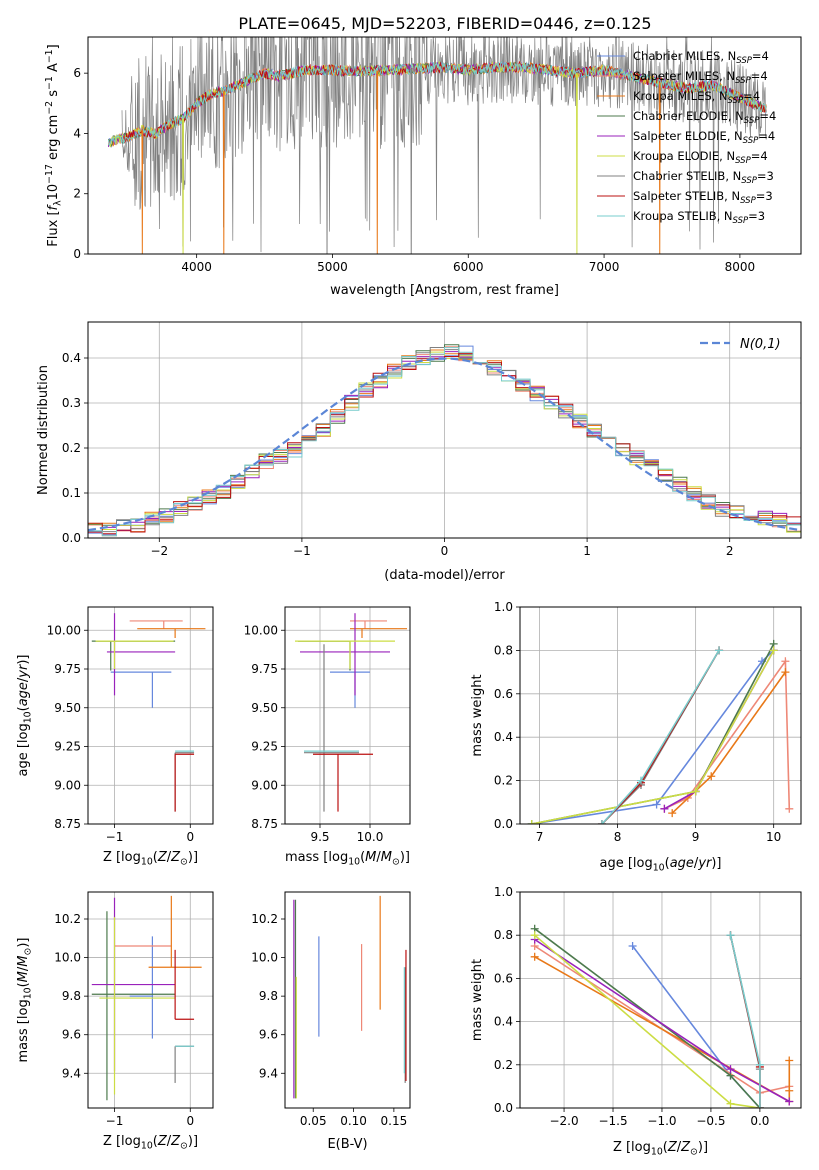 The image size is (819, 1170). Describe the element at coordinates (701, 57) in the screenshot. I see `legend-label-chabrier_miles: Chabrier MILES, NSSP=4` at that location.